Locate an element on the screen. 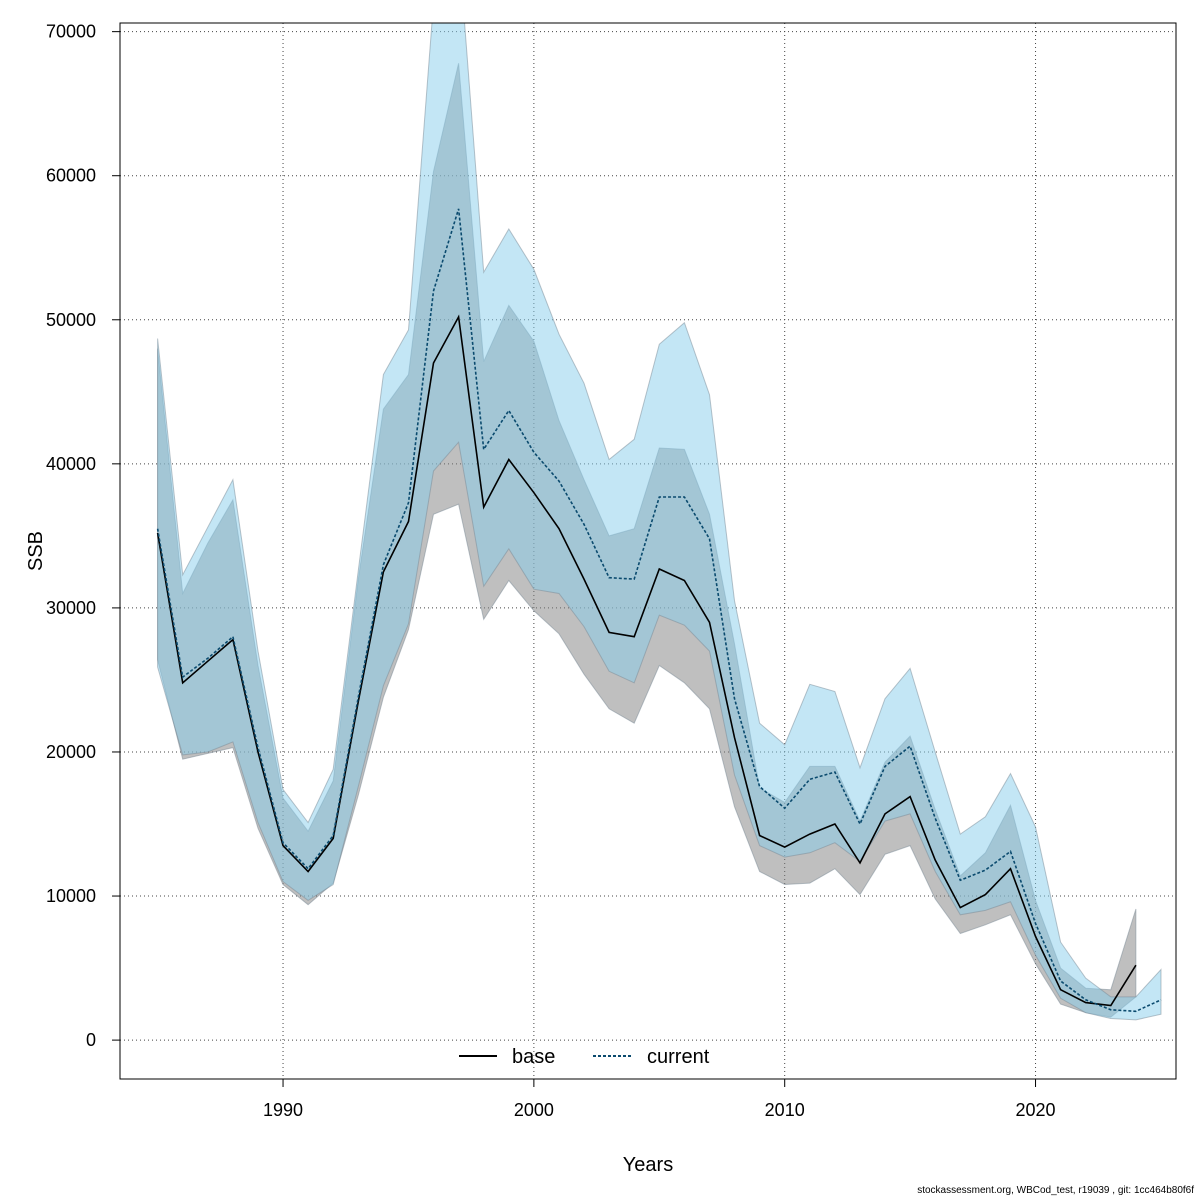 The height and width of the screenshot is (1200, 1200). x-axis-title: Years is located at coordinates (648, 1165).